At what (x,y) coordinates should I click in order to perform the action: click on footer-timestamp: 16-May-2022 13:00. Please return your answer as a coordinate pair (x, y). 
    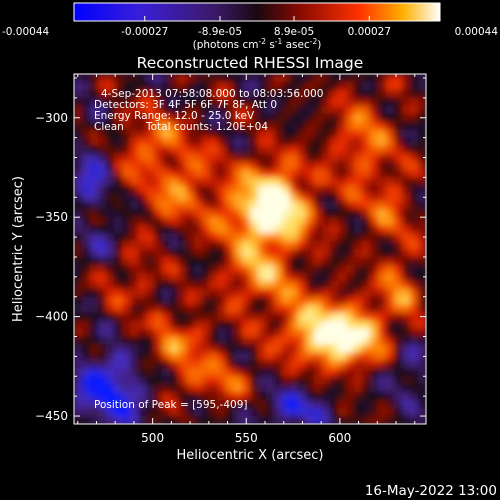
    Looking at the image, I should click on (431, 491).